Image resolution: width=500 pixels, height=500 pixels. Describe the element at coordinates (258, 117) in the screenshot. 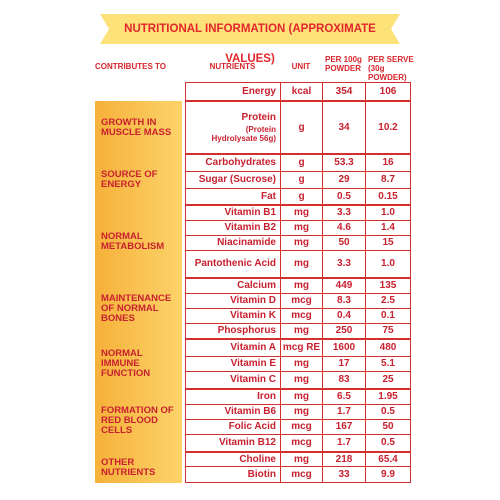

I see `nutrient-name: Protein` at that location.